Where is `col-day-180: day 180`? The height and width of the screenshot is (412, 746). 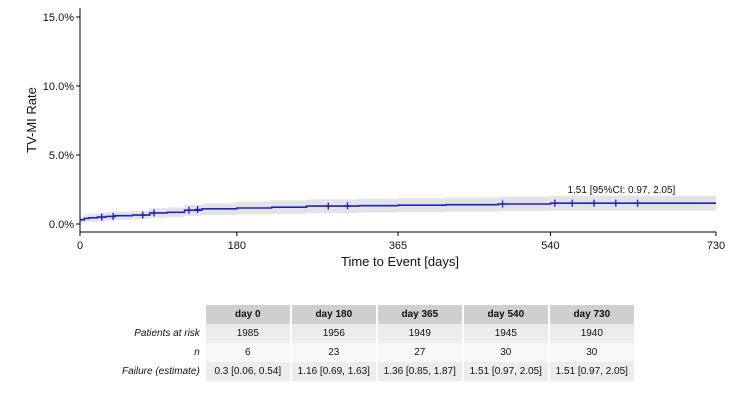
col-day-180: day 180 is located at coordinates (333, 314).